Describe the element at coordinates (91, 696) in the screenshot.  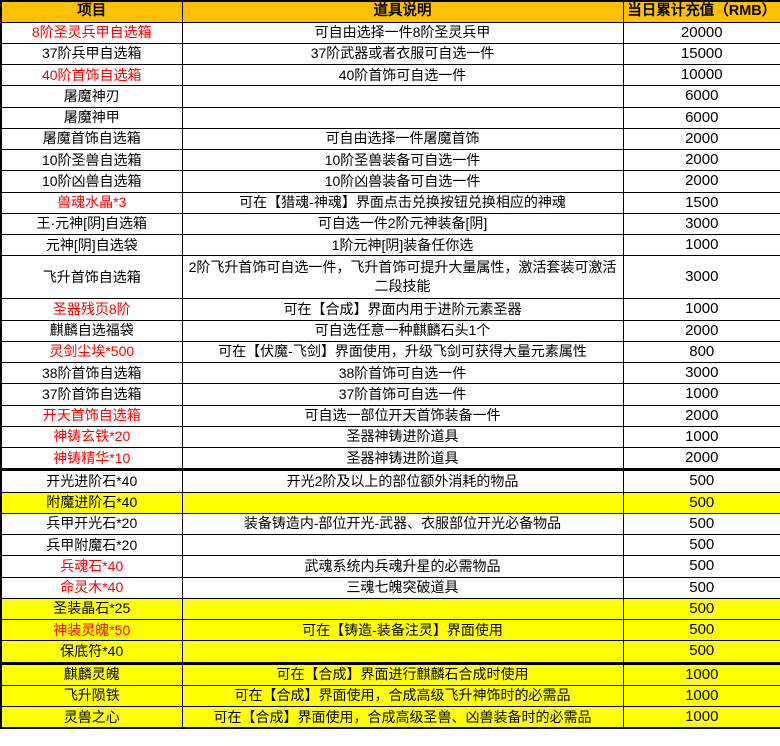
I see `item-name-cell: 飞升陨铁` at that location.